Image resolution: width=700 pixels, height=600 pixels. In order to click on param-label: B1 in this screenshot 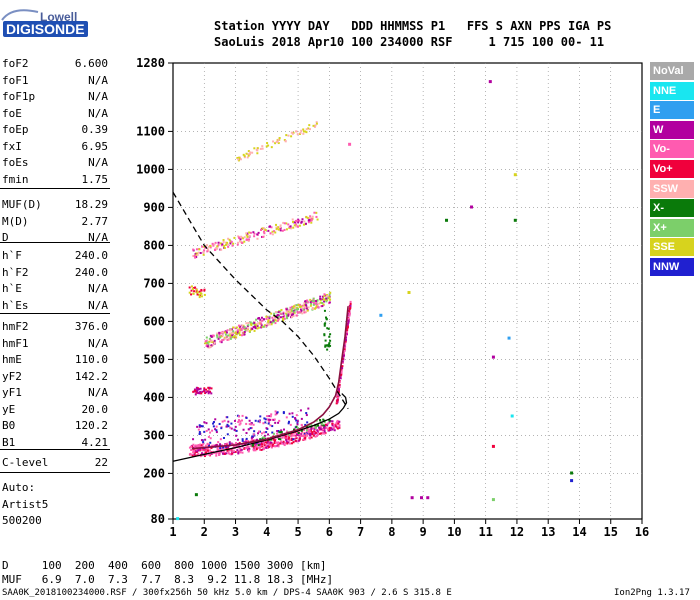, I will do `click(9, 442)`.